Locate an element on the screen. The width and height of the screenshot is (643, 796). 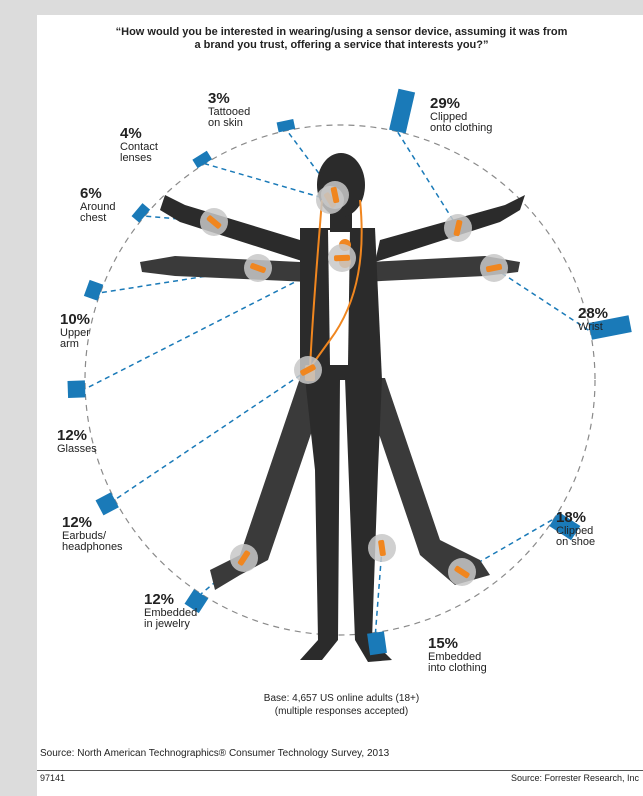
category-label: 12% Earbuds/headphones is located at coordinates (92, 534).